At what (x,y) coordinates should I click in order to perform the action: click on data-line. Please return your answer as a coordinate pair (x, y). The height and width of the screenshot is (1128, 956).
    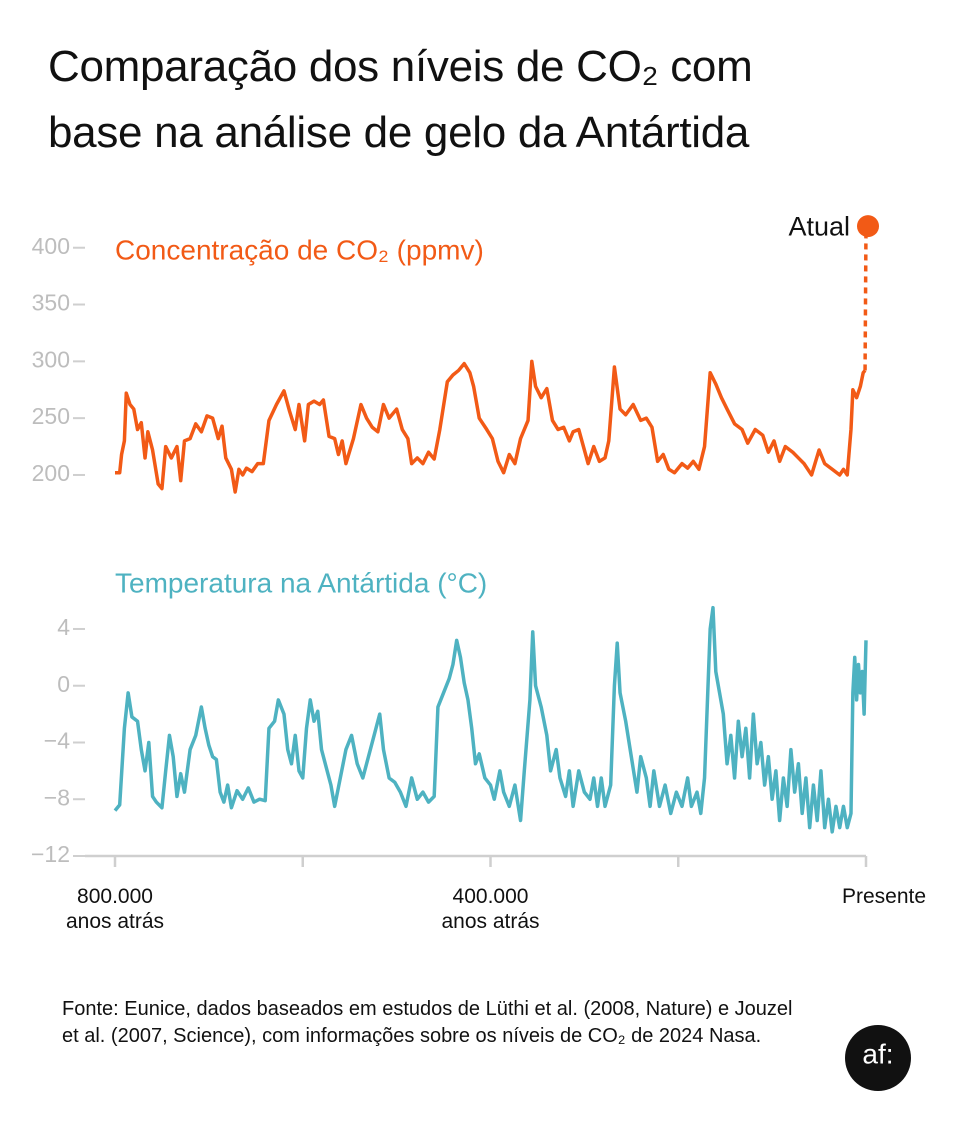
    Looking at the image, I should click on (491, 426).